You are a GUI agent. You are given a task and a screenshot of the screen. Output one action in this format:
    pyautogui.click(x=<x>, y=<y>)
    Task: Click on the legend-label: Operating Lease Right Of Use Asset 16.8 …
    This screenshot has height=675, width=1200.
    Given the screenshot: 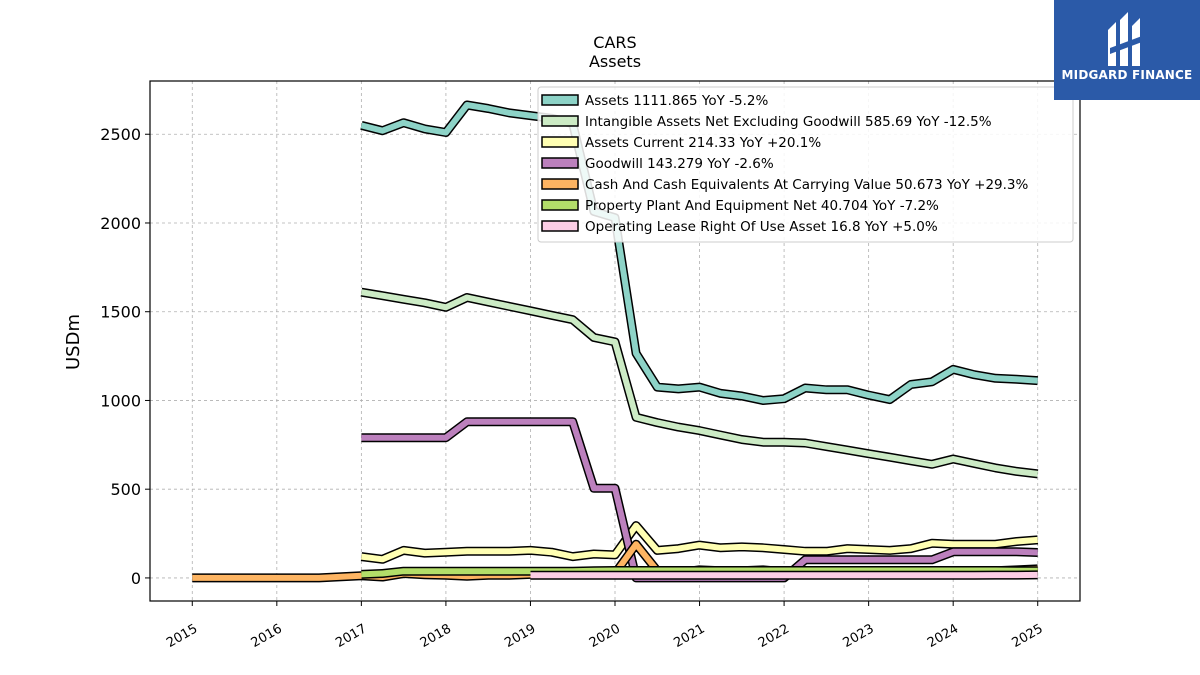 What is the action you would take?
    pyautogui.click(x=761, y=227)
    